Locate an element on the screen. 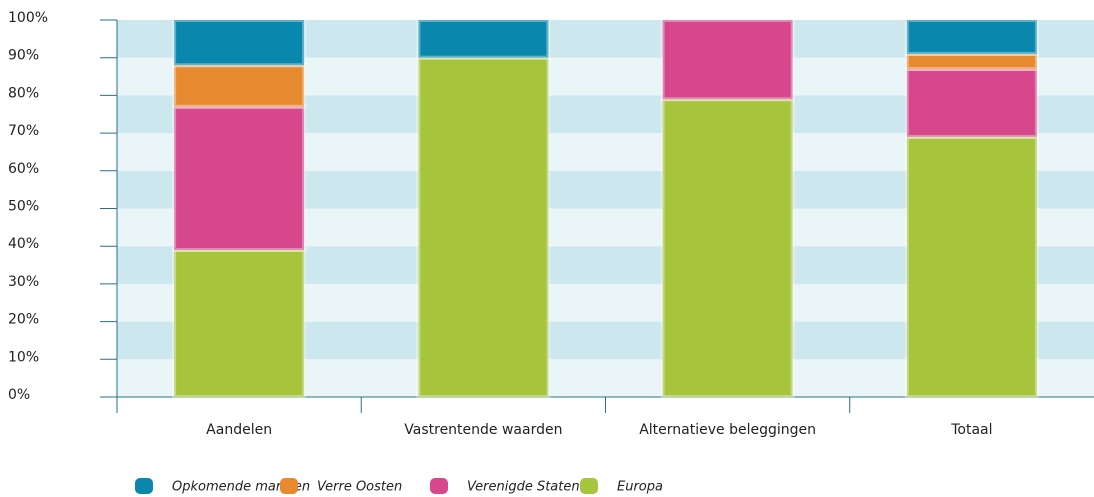 The height and width of the screenshot is (497, 1094). x-tick-label: Alternatieve beleggingen is located at coordinates (727, 430).